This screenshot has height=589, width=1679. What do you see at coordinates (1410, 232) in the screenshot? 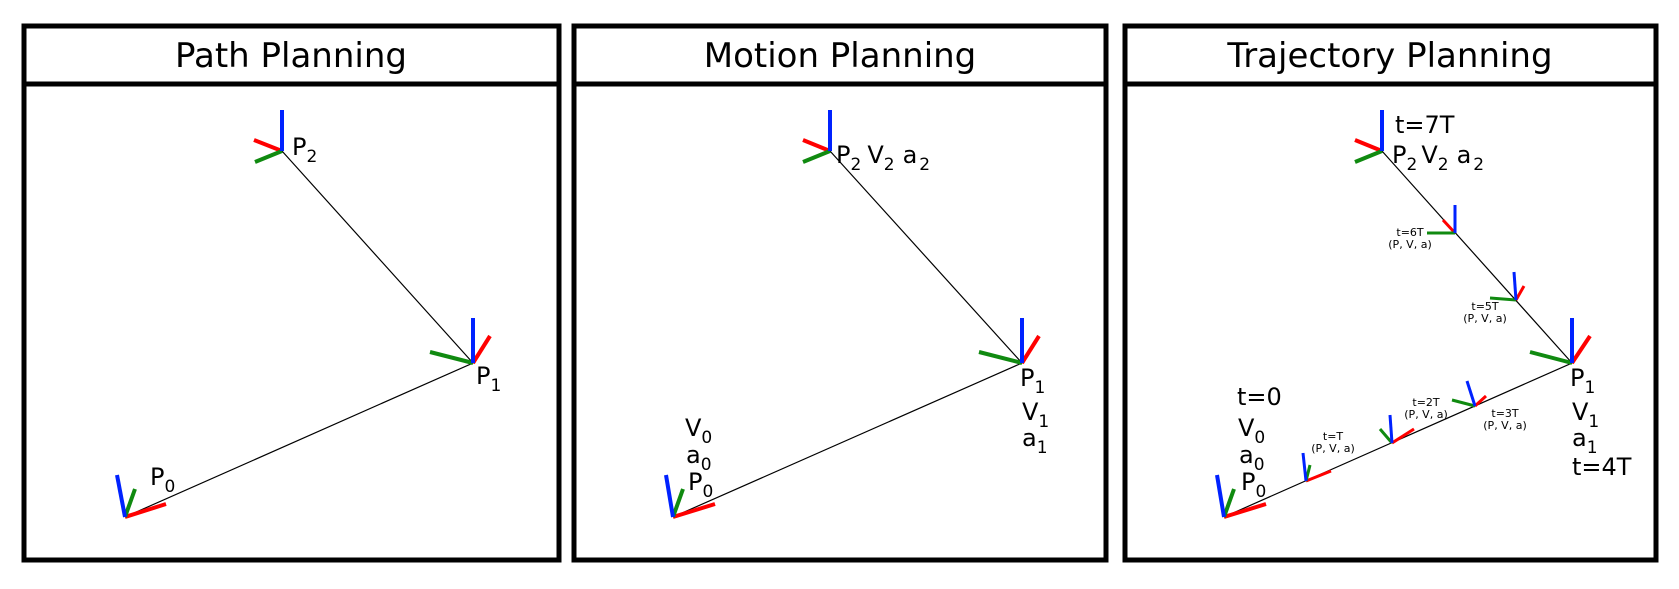
I see `label-t6-time: t=6T` at bounding box center [1410, 232].